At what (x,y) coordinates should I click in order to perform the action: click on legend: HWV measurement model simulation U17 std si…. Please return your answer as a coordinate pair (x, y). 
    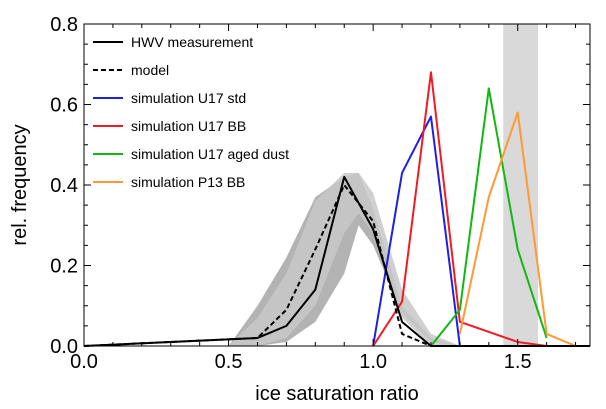
    Looking at the image, I should click on (191, 112).